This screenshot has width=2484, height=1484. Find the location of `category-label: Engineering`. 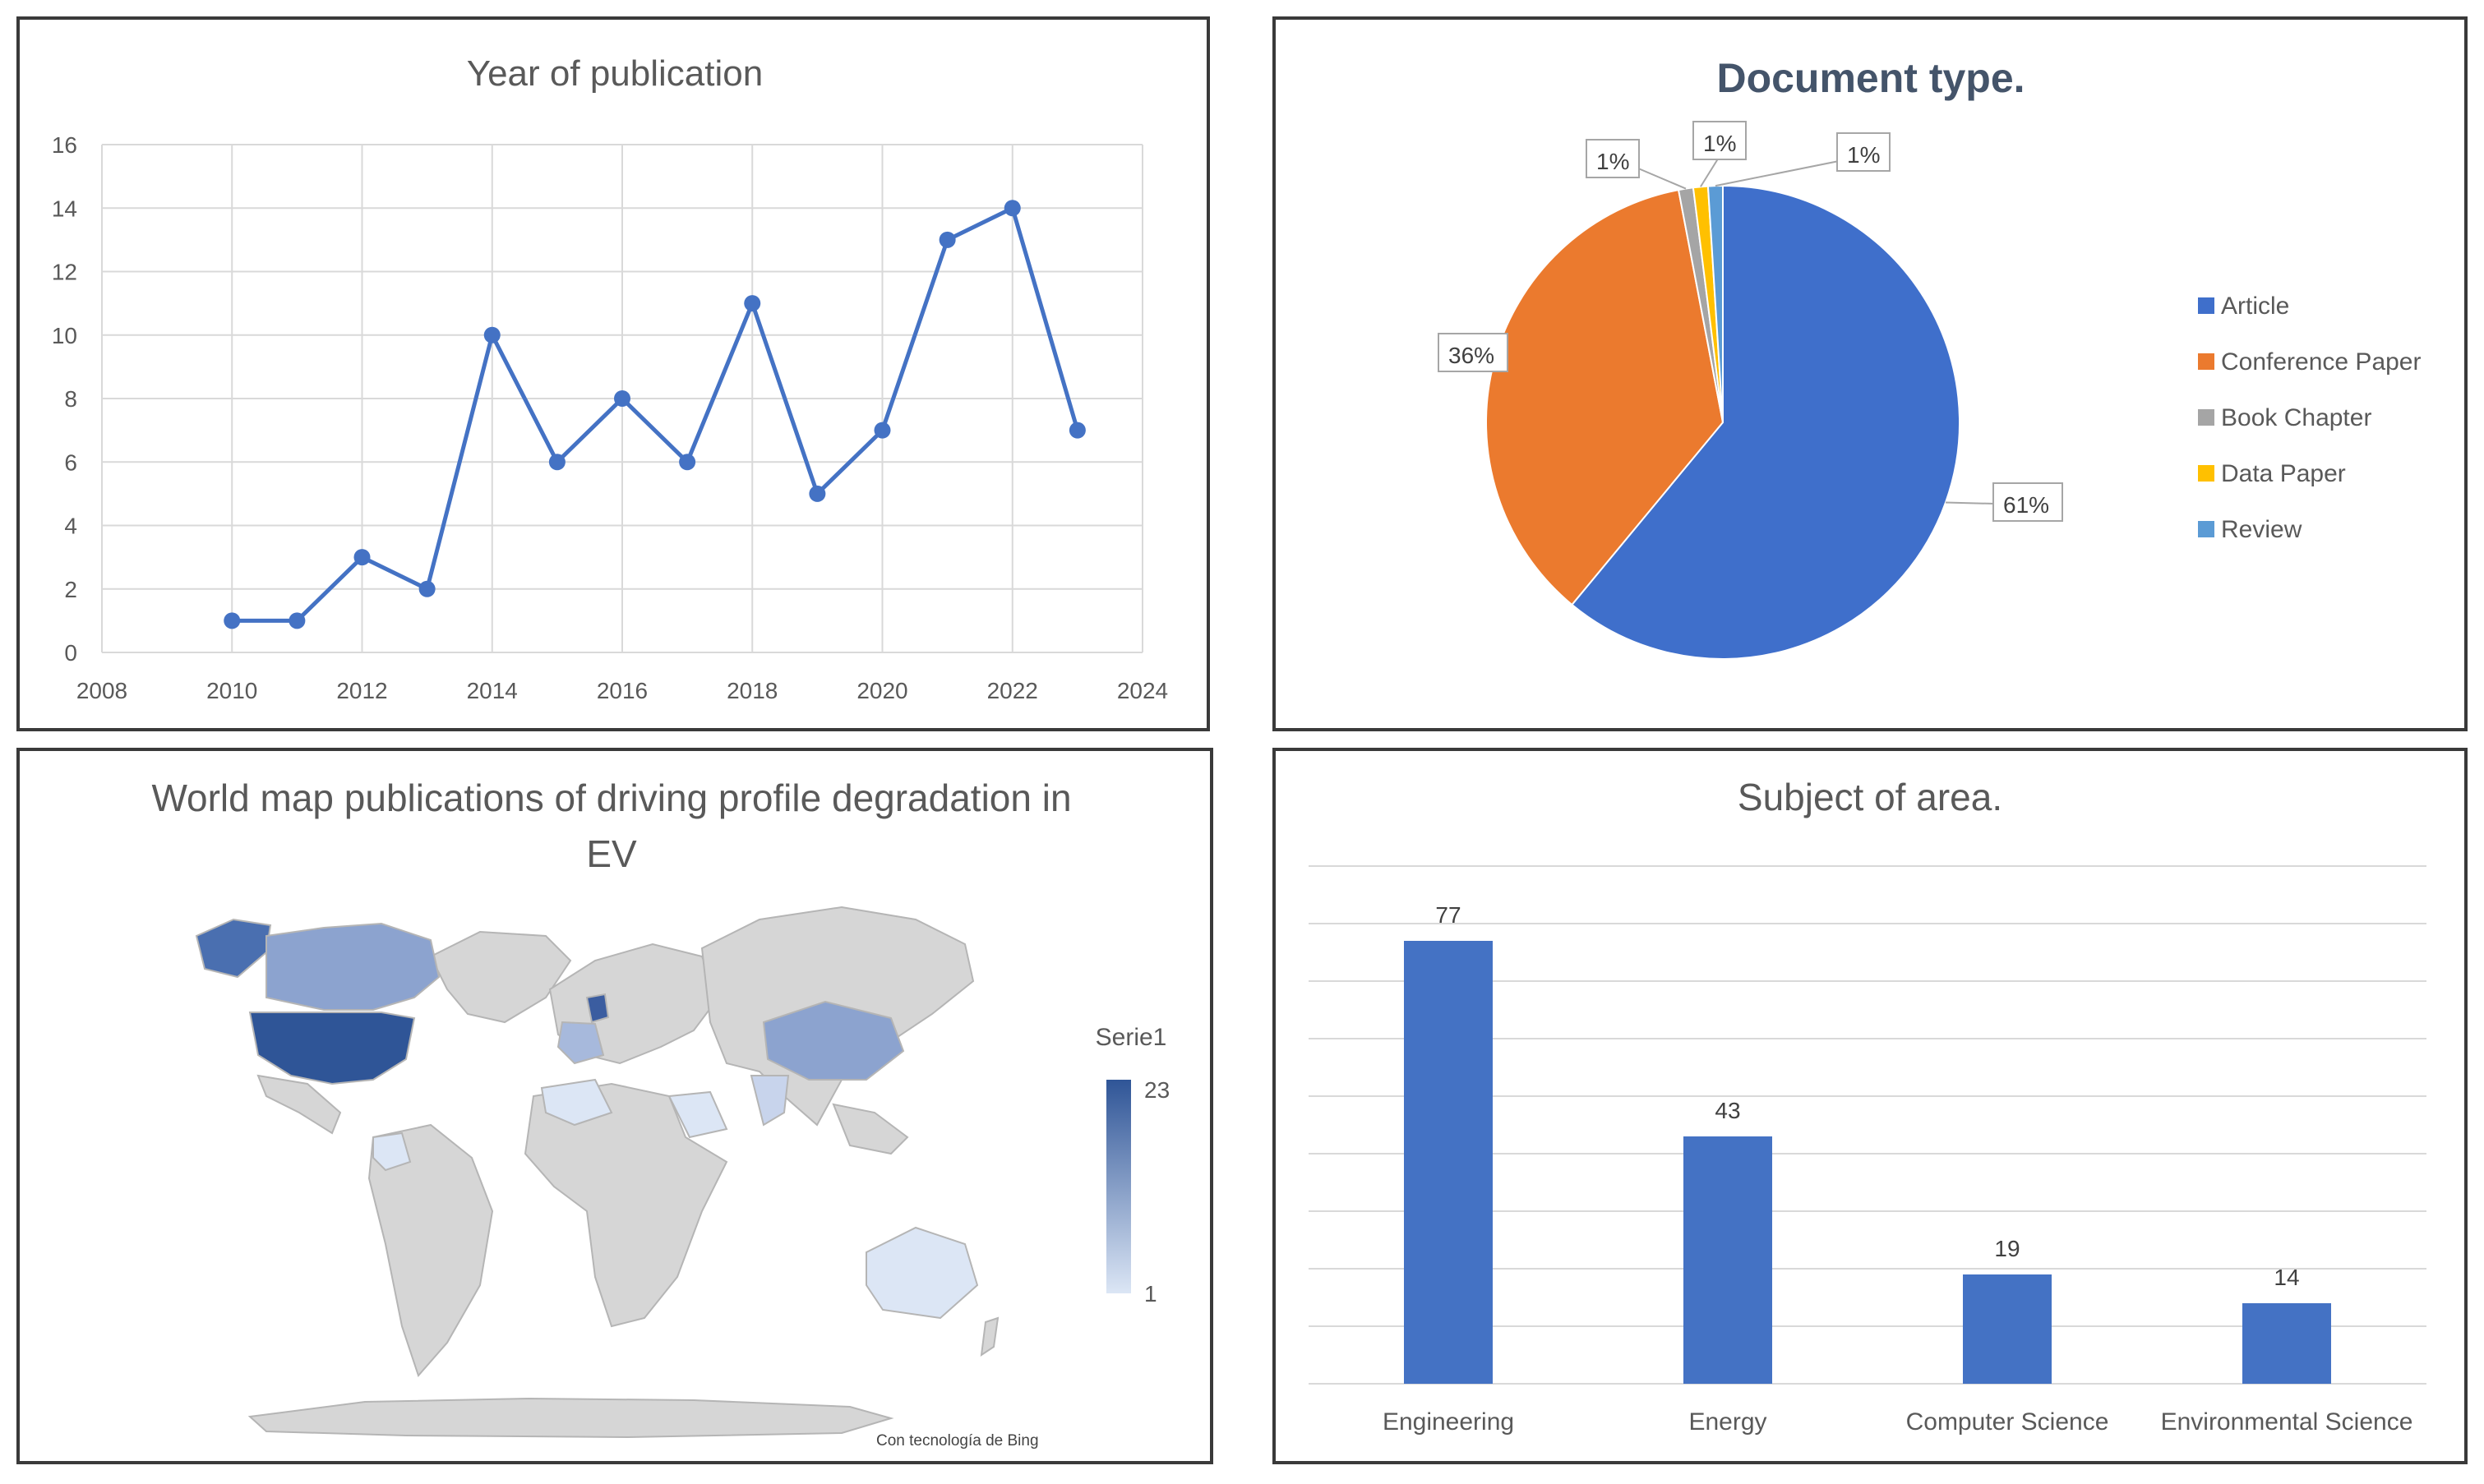

category-label: Engineering is located at coordinates (1448, 1422).